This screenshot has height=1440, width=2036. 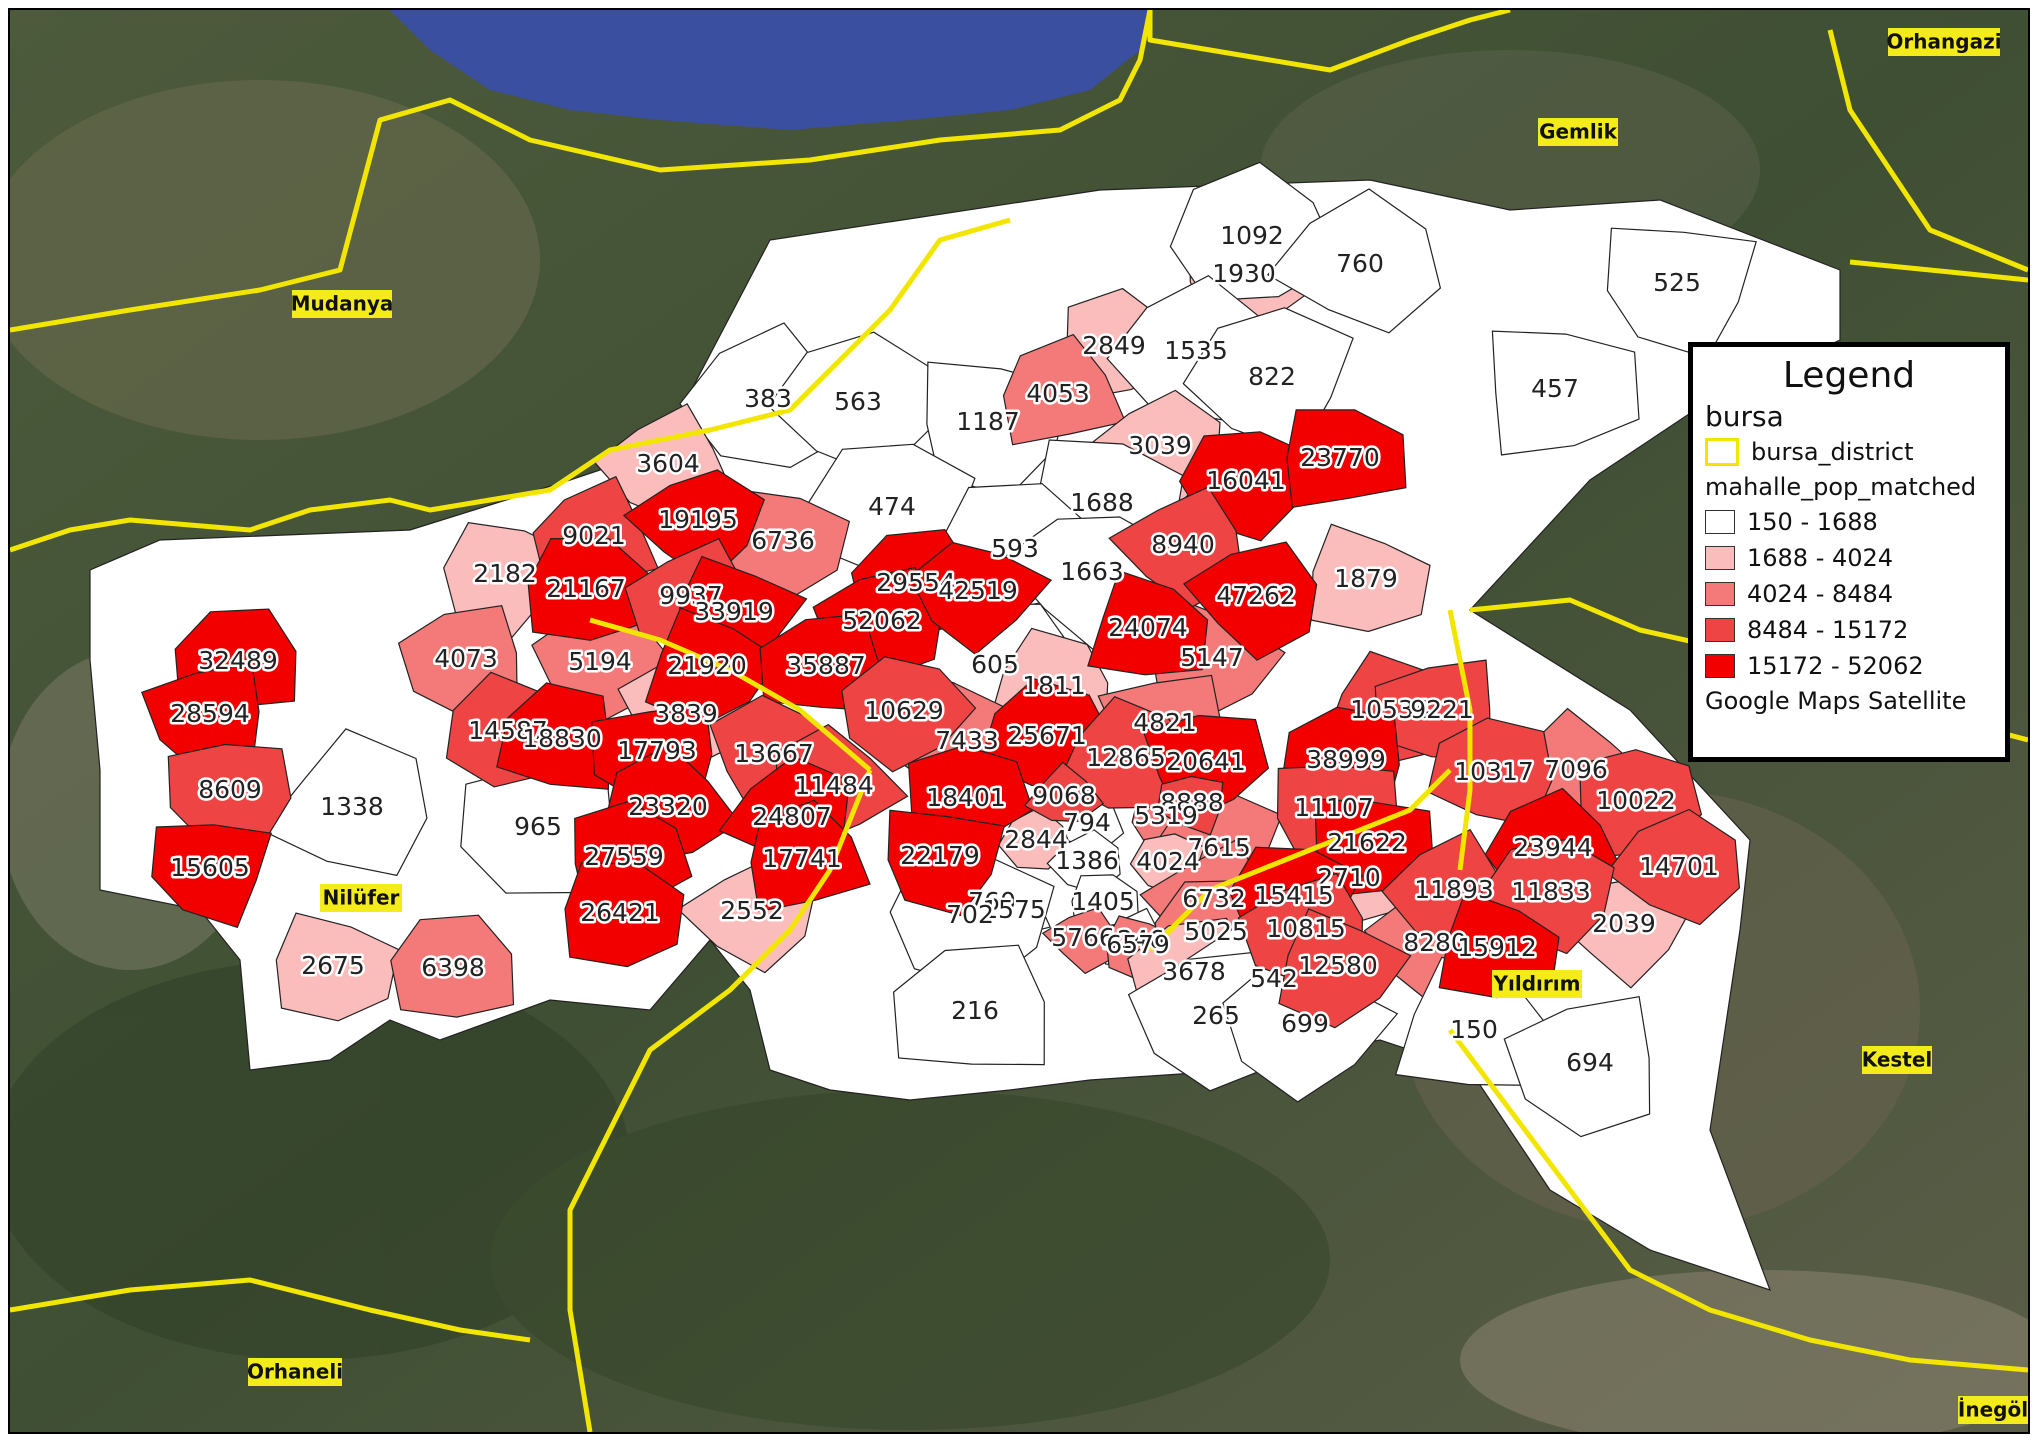 What do you see at coordinates (686, 713) in the screenshot?
I see `neighborhood-value: 3839` at bounding box center [686, 713].